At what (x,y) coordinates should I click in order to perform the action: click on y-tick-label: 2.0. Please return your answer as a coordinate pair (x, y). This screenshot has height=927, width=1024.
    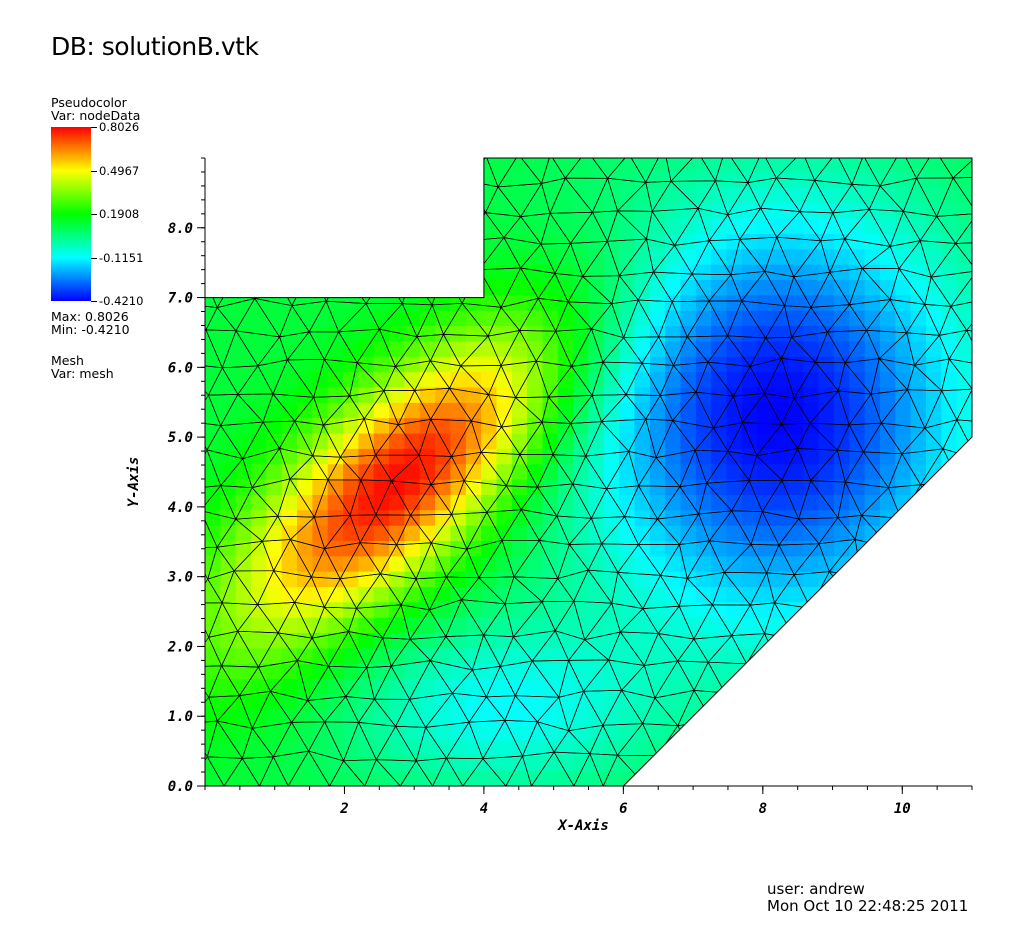
    Looking at the image, I should click on (180, 647).